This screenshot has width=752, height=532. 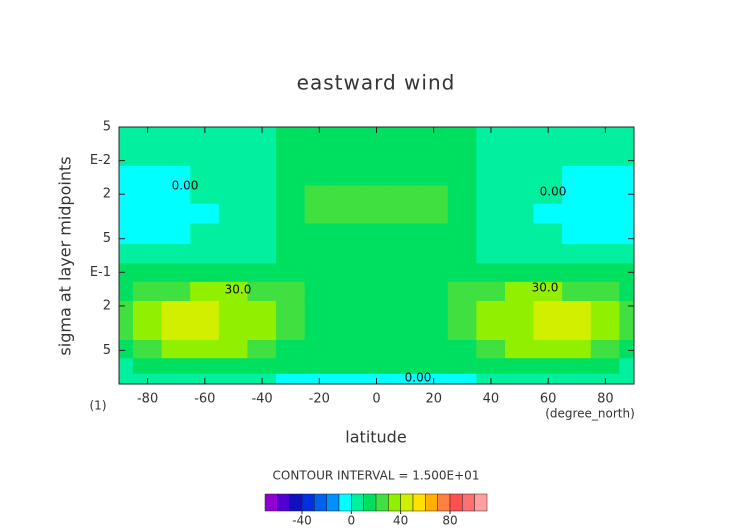 I want to click on y-tick-label: E-1, so click(x=100, y=272).